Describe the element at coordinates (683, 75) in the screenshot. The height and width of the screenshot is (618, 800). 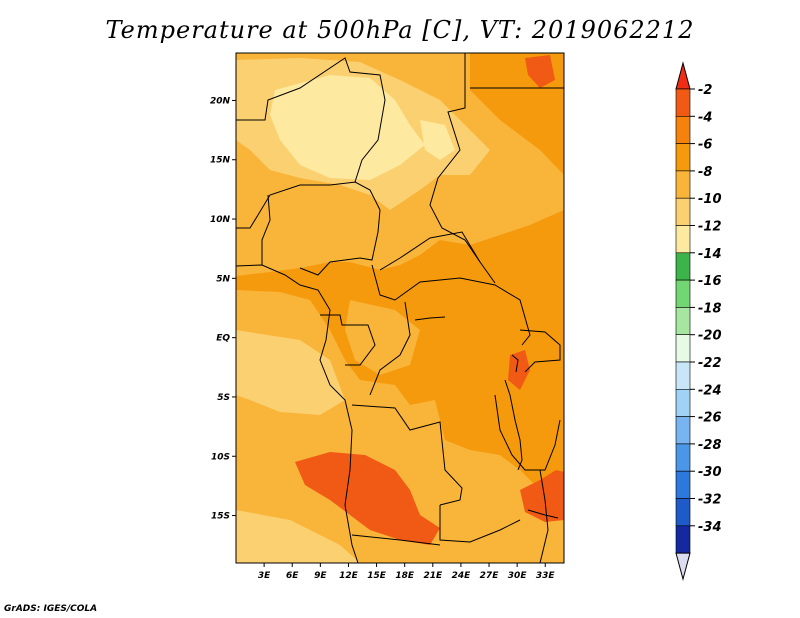
I see `colorbar-top-arrow` at that location.